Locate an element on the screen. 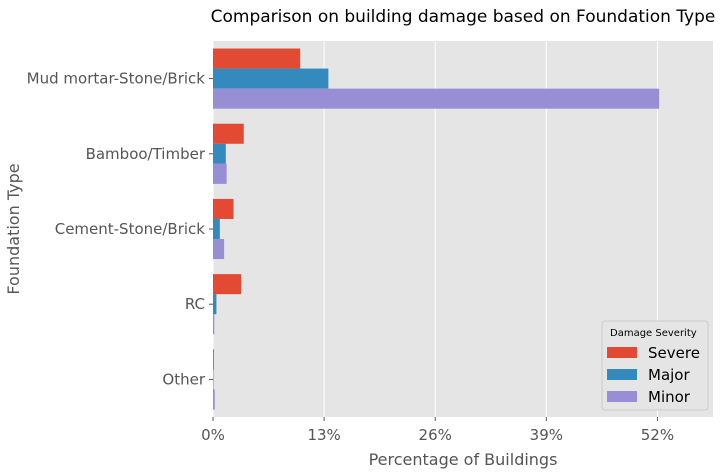 This screenshot has height=473, width=721. x-tick-label: 0% is located at coordinates (213, 435).